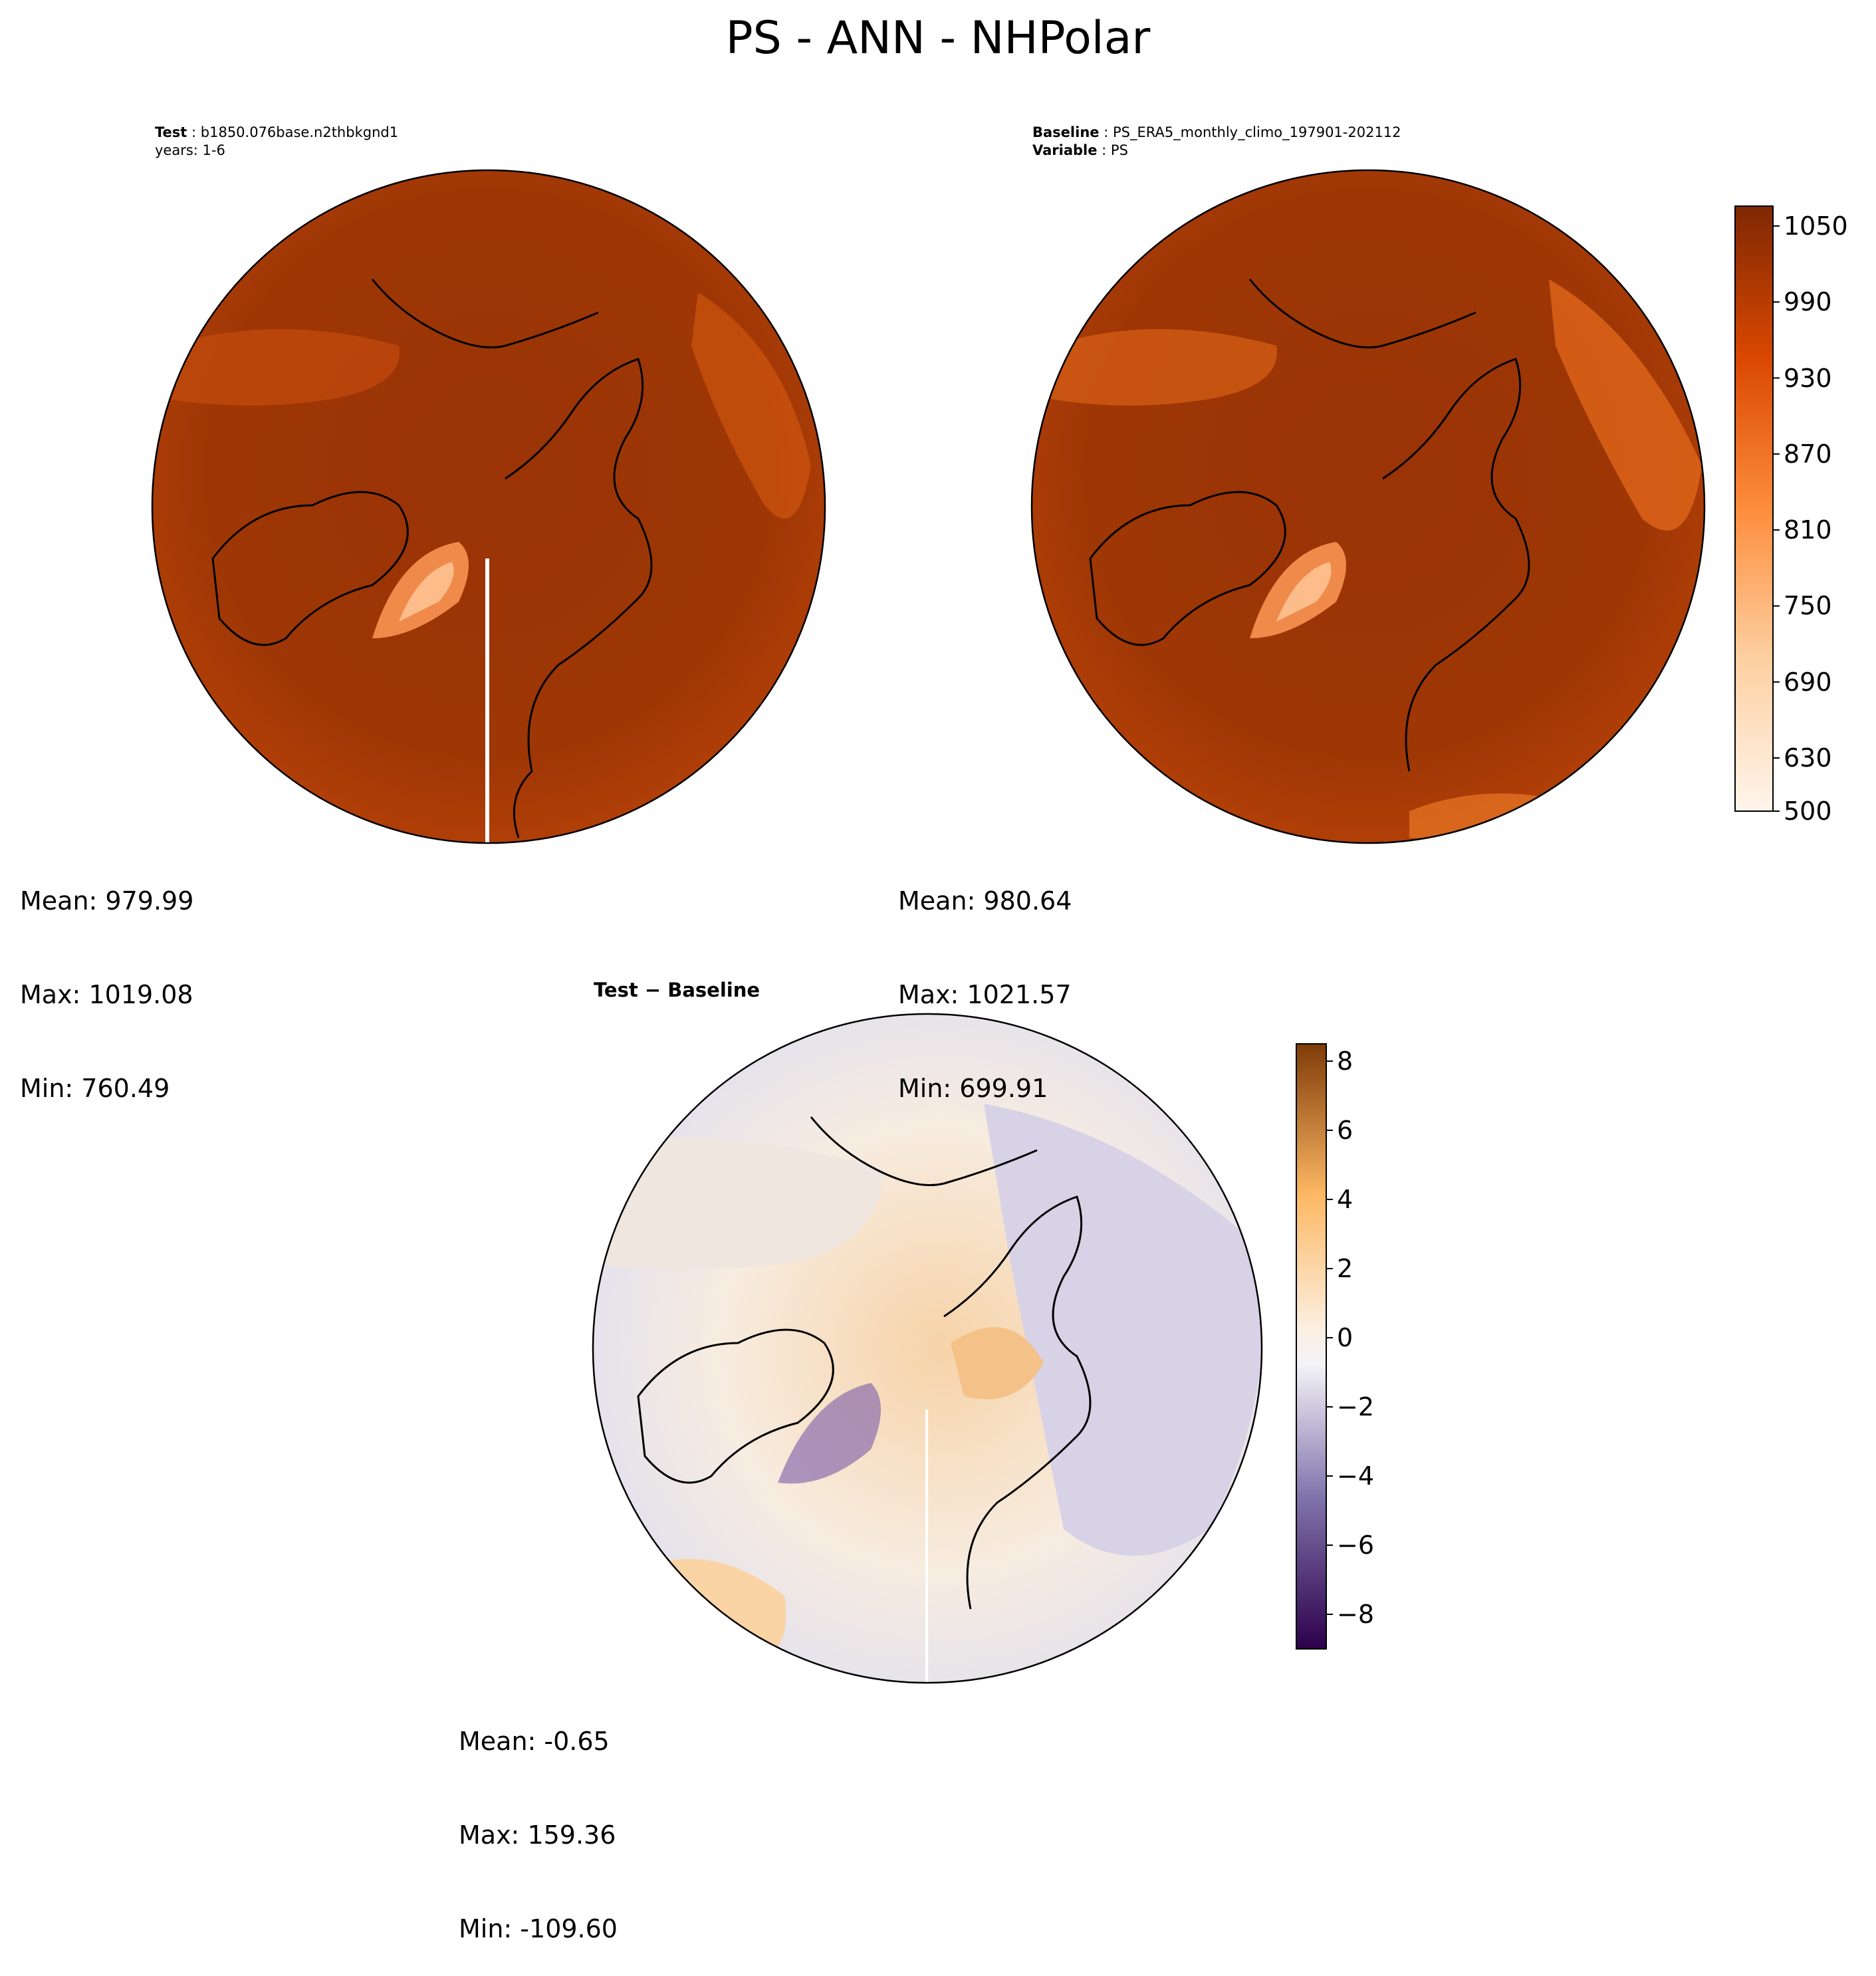 The image size is (1876, 1976). I want to click on test-greenland-core, so click(427, 592).